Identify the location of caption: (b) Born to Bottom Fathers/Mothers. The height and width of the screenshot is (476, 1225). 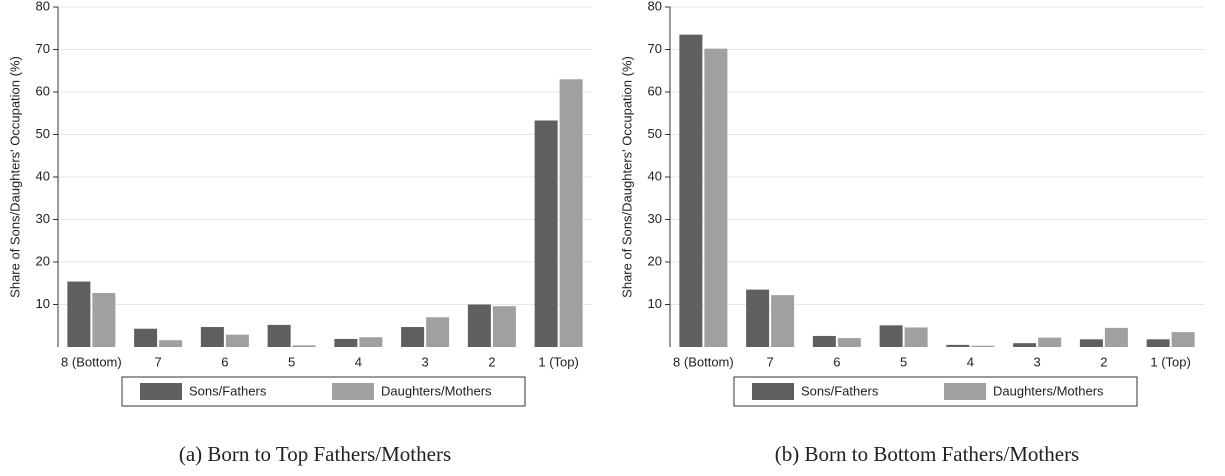
(927, 454).